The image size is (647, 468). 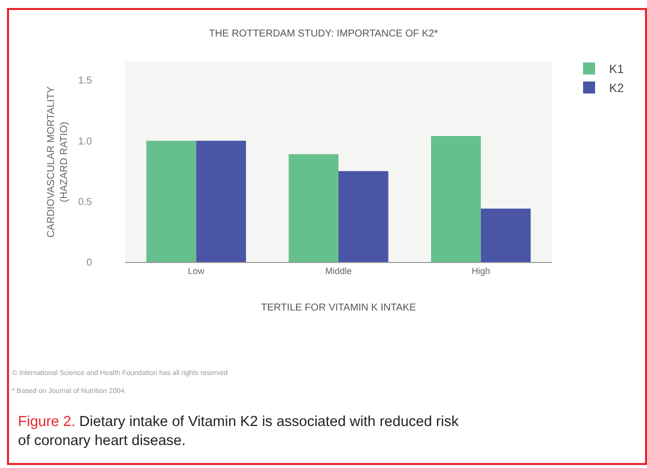 I want to click on legend-label: K1, so click(x=616, y=69).